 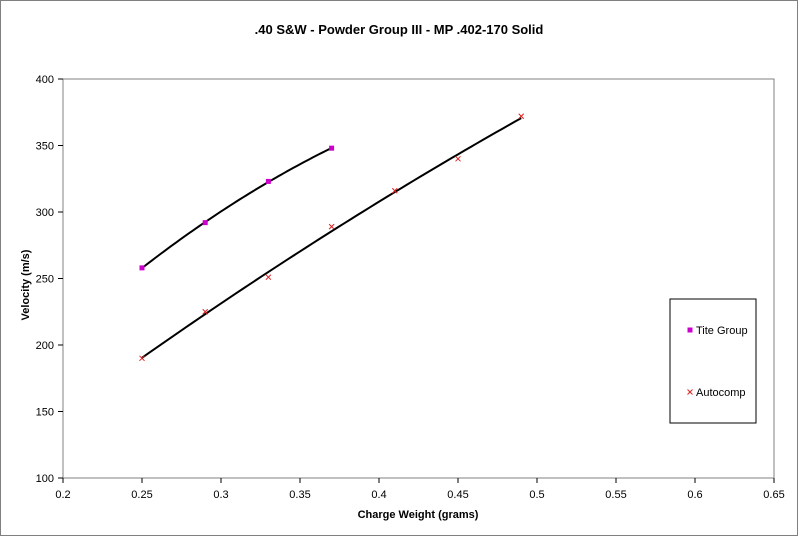 What do you see at coordinates (45, 280) in the screenshot?
I see `y-tick-label: 250` at bounding box center [45, 280].